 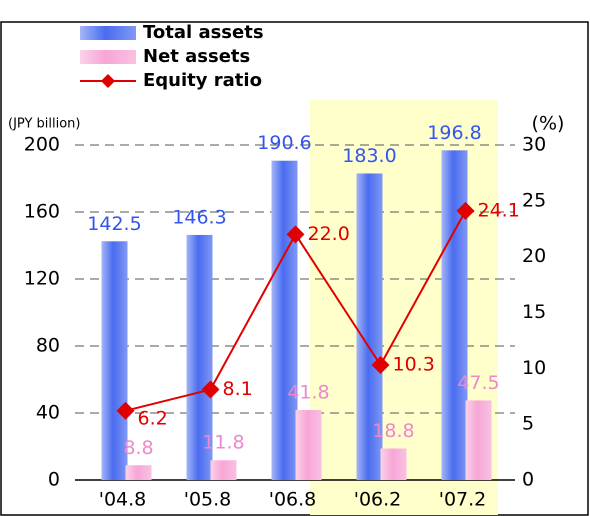 What do you see at coordinates (123, 500) in the screenshot?
I see `x-tick-label: '04.8` at bounding box center [123, 500].